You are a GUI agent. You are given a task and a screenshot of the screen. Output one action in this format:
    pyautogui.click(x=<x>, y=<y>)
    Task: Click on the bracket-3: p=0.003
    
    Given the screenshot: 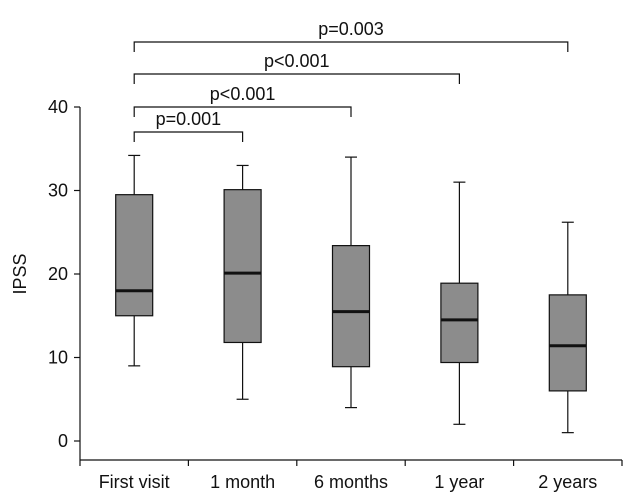 What is the action you would take?
    pyautogui.click(x=351, y=35)
    